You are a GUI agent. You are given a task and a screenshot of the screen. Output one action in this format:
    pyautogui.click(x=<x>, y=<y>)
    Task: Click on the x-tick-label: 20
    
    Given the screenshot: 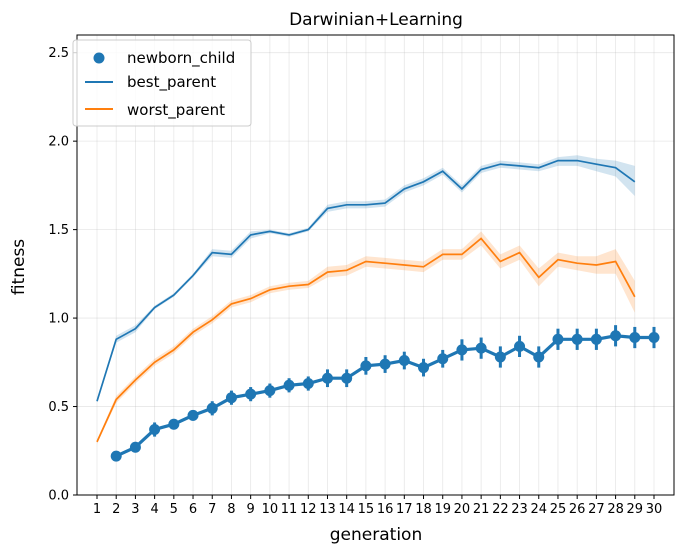 What is the action you would take?
    pyautogui.click(x=462, y=509)
    